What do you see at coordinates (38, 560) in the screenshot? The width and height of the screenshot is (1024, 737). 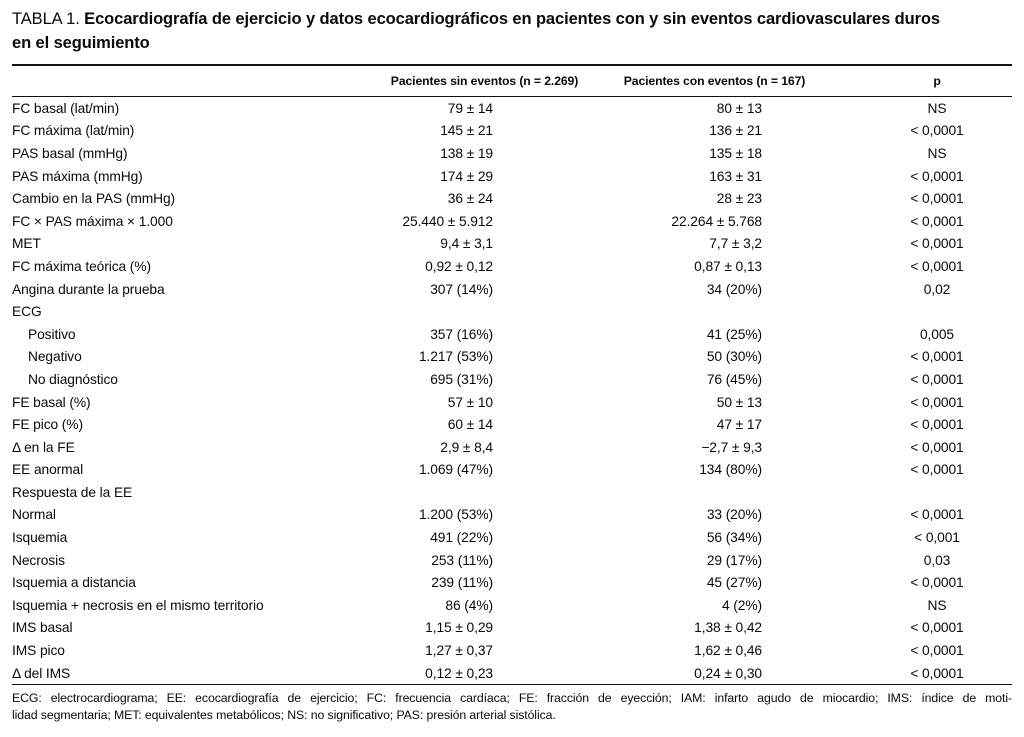 I see `row-label: Necrosis` at bounding box center [38, 560].